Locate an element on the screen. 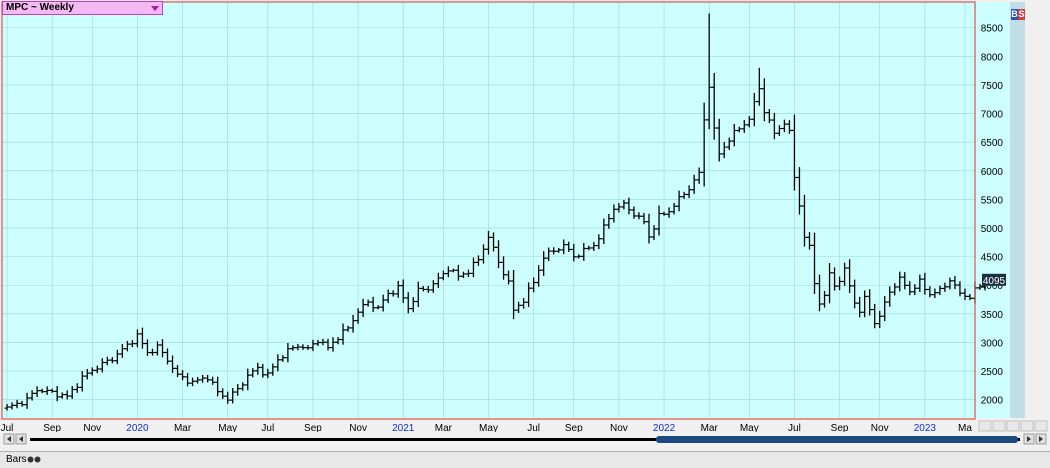 The height and width of the screenshot is (468, 1050). x-year-label: 2020 is located at coordinates (137, 428).